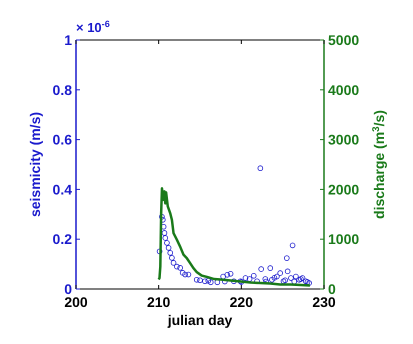 This screenshot has width=413, height=344. I want to click on y2-tick-label: 2000, so click(344, 189).